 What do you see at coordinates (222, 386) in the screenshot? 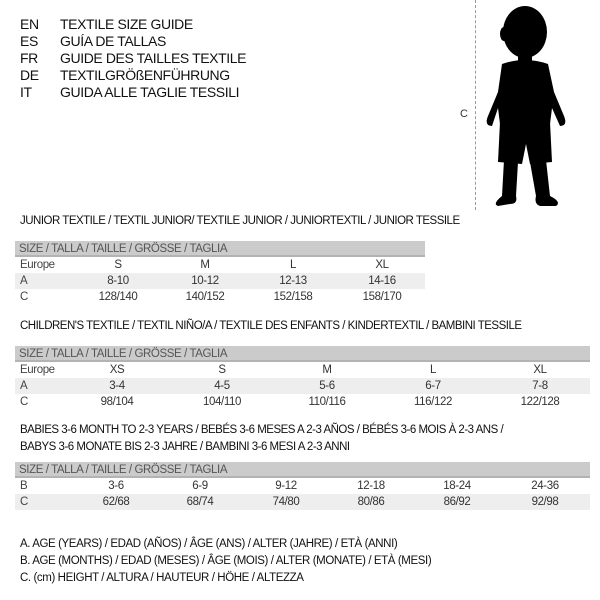
I see `table-cell: 4-5` at bounding box center [222, 386].